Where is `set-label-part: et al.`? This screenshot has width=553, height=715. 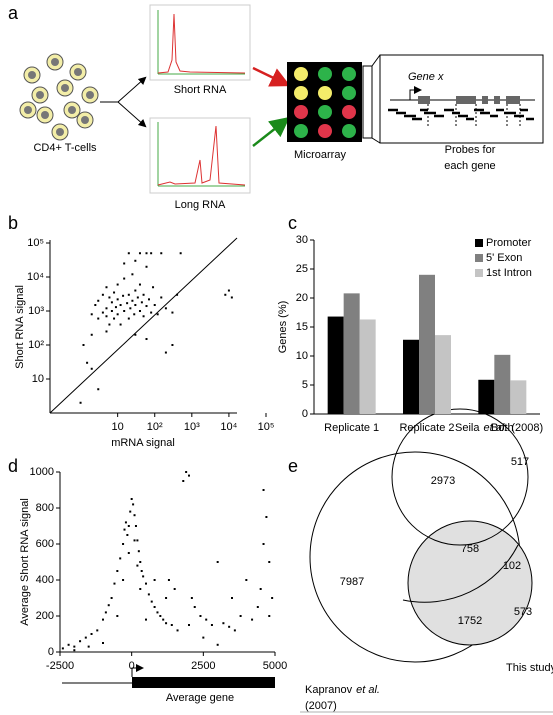
set-label-part: et al. is located at coordinates (368, 690).